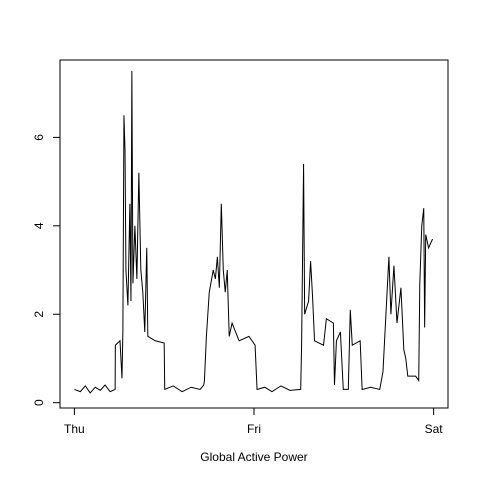 This screenshot has width=480, height=480. What do you see at coordinates (39, 314) in the screenshot?
I see `y-tick-label: 2` at bounding box center [39, 314].